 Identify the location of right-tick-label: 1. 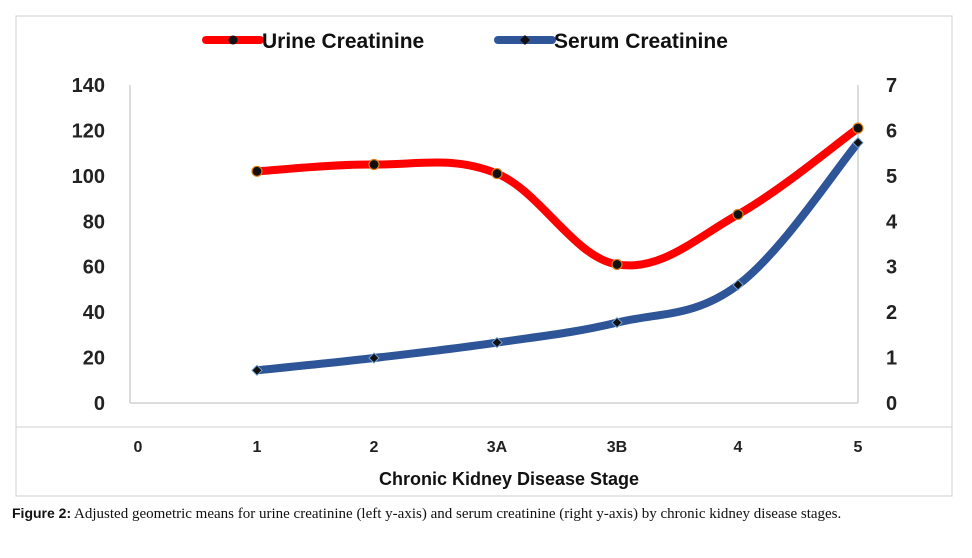
(891, 359).